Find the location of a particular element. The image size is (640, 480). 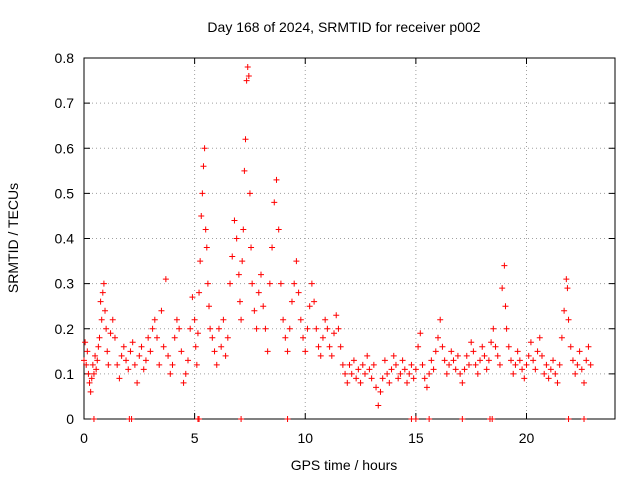

x-tick-label: 0 is located at coordinates (84, 438).